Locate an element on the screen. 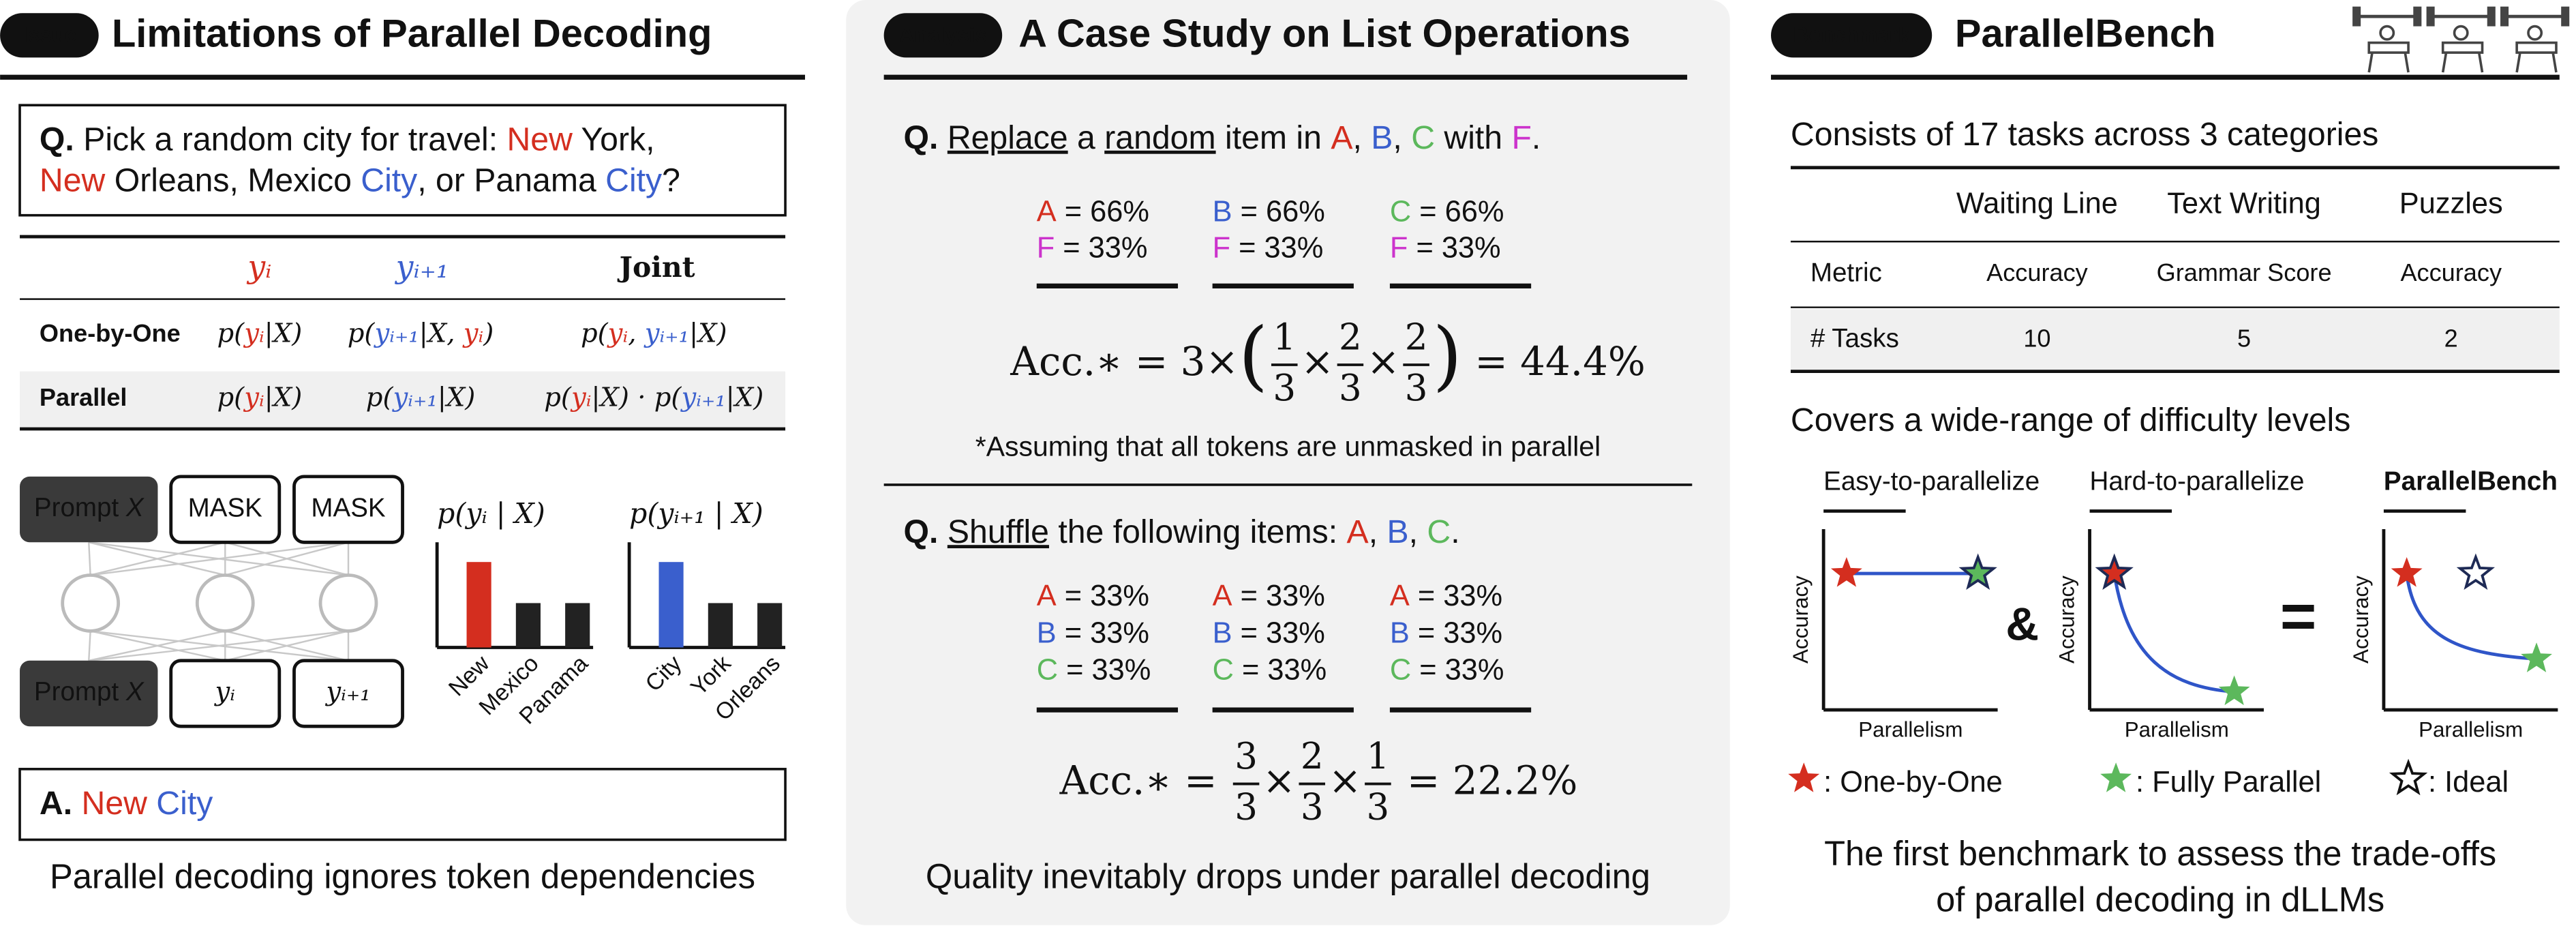 This screenshot has height=926, width=2576. text-part: Shuffle is located at coordinates (999, 532).